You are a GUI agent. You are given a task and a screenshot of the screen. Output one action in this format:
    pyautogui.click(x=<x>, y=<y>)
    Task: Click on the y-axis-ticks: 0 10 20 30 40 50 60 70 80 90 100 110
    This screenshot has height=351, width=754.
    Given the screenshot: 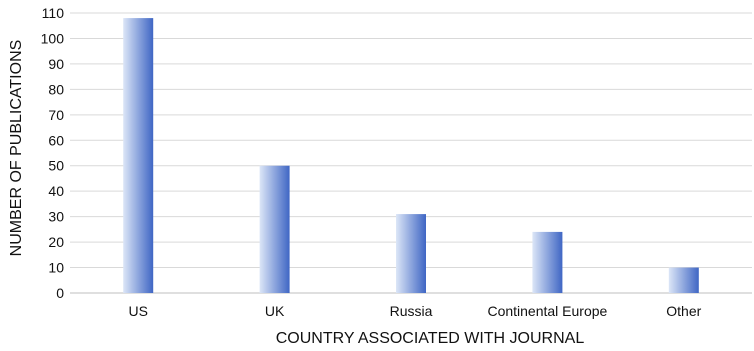 What is the action you would take?
    pyautogui.click(x=53, y=153)
    